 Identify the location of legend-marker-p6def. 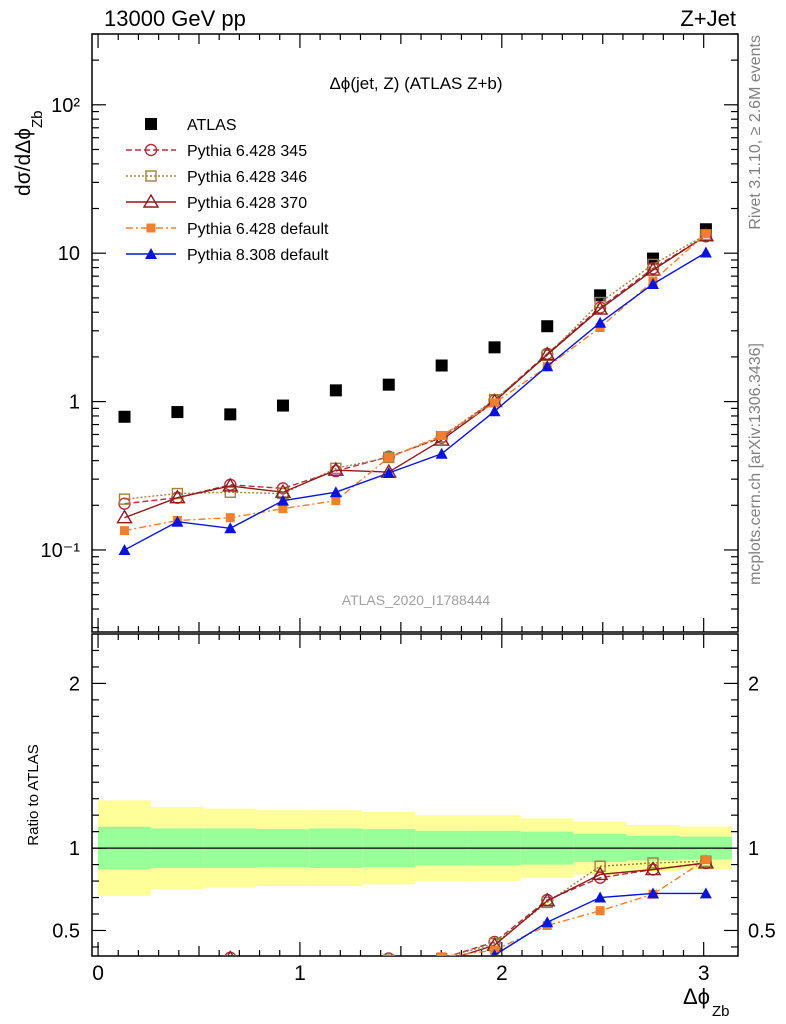
(151, 228).